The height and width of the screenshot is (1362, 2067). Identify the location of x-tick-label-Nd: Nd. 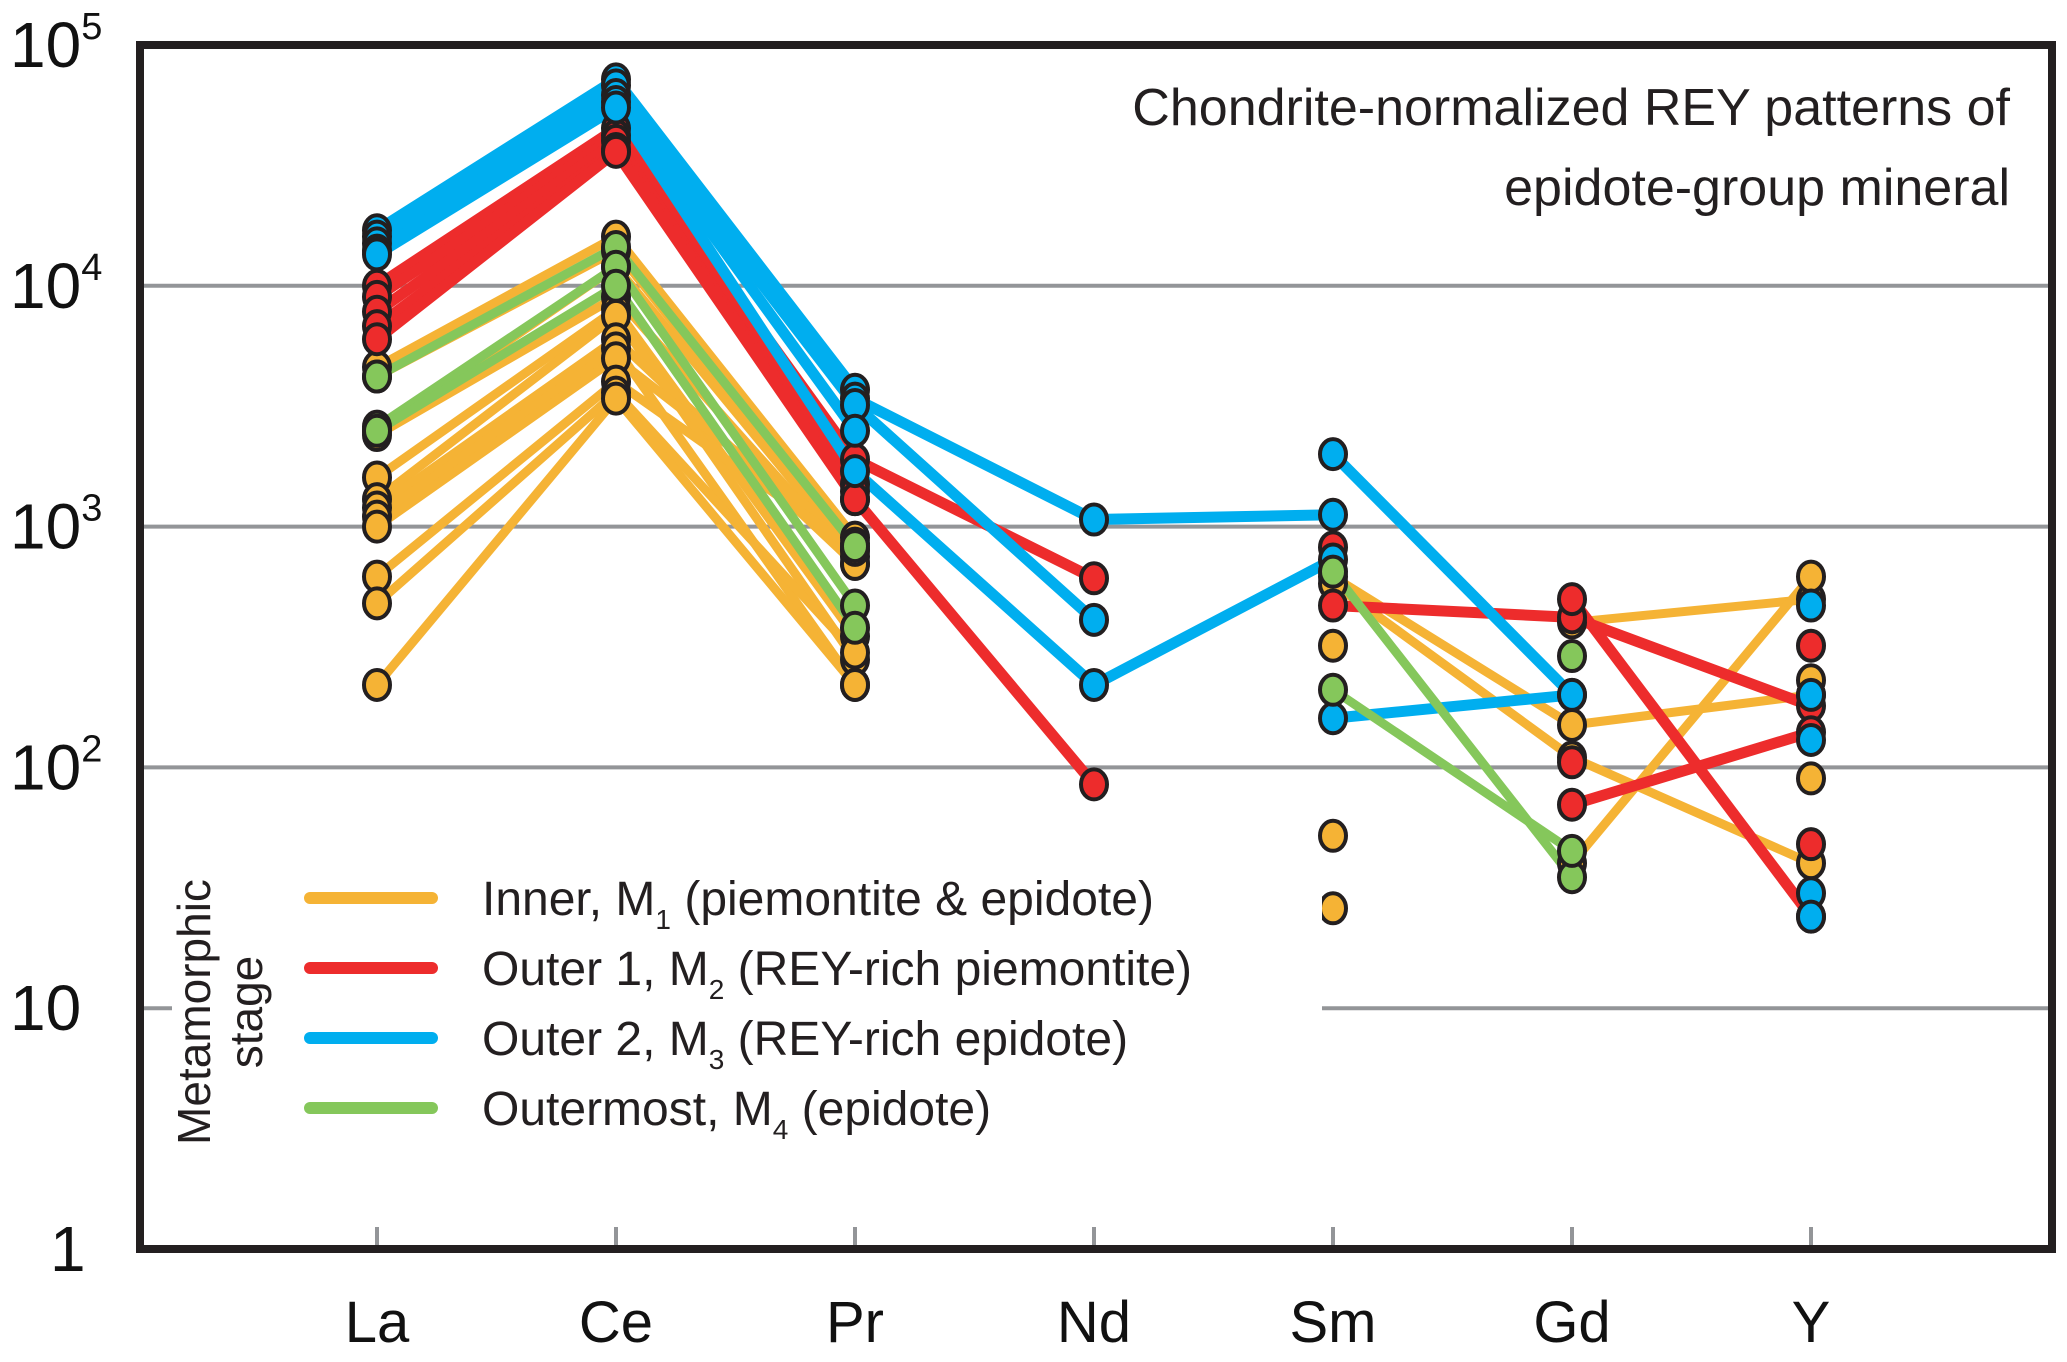
(1094, 1322).